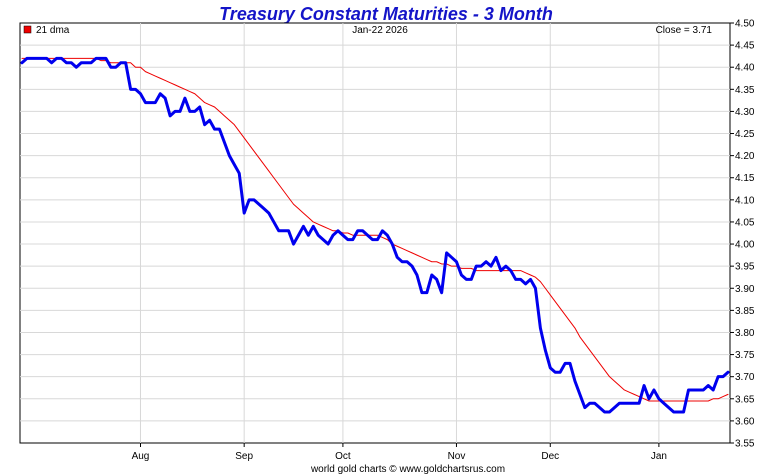 The height and width of the screenshot is (475, 772). What do you see at coordinates (141, 456) in the screenshot?
I see `x-tick-label: Aug` at bounding box center [141, 456].